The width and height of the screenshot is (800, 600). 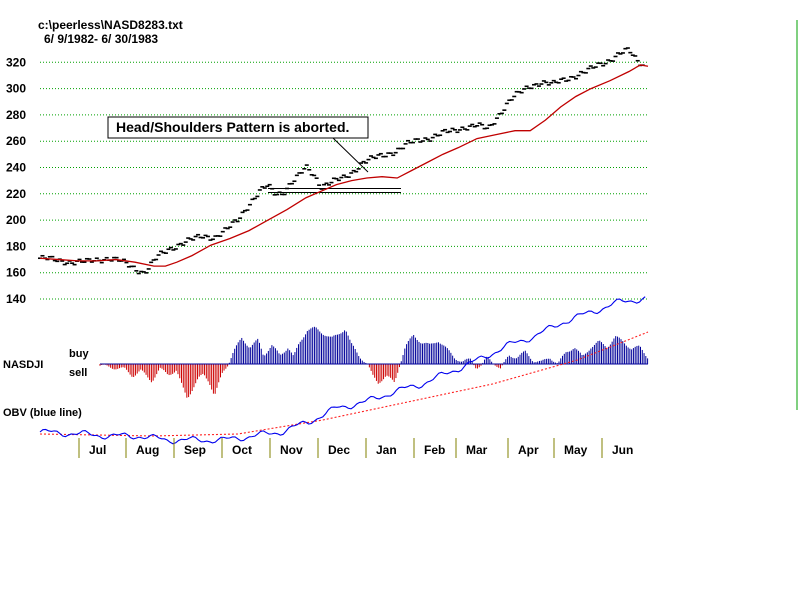 I want to click on y-tick-label: 240, so click(x=16, y=168).